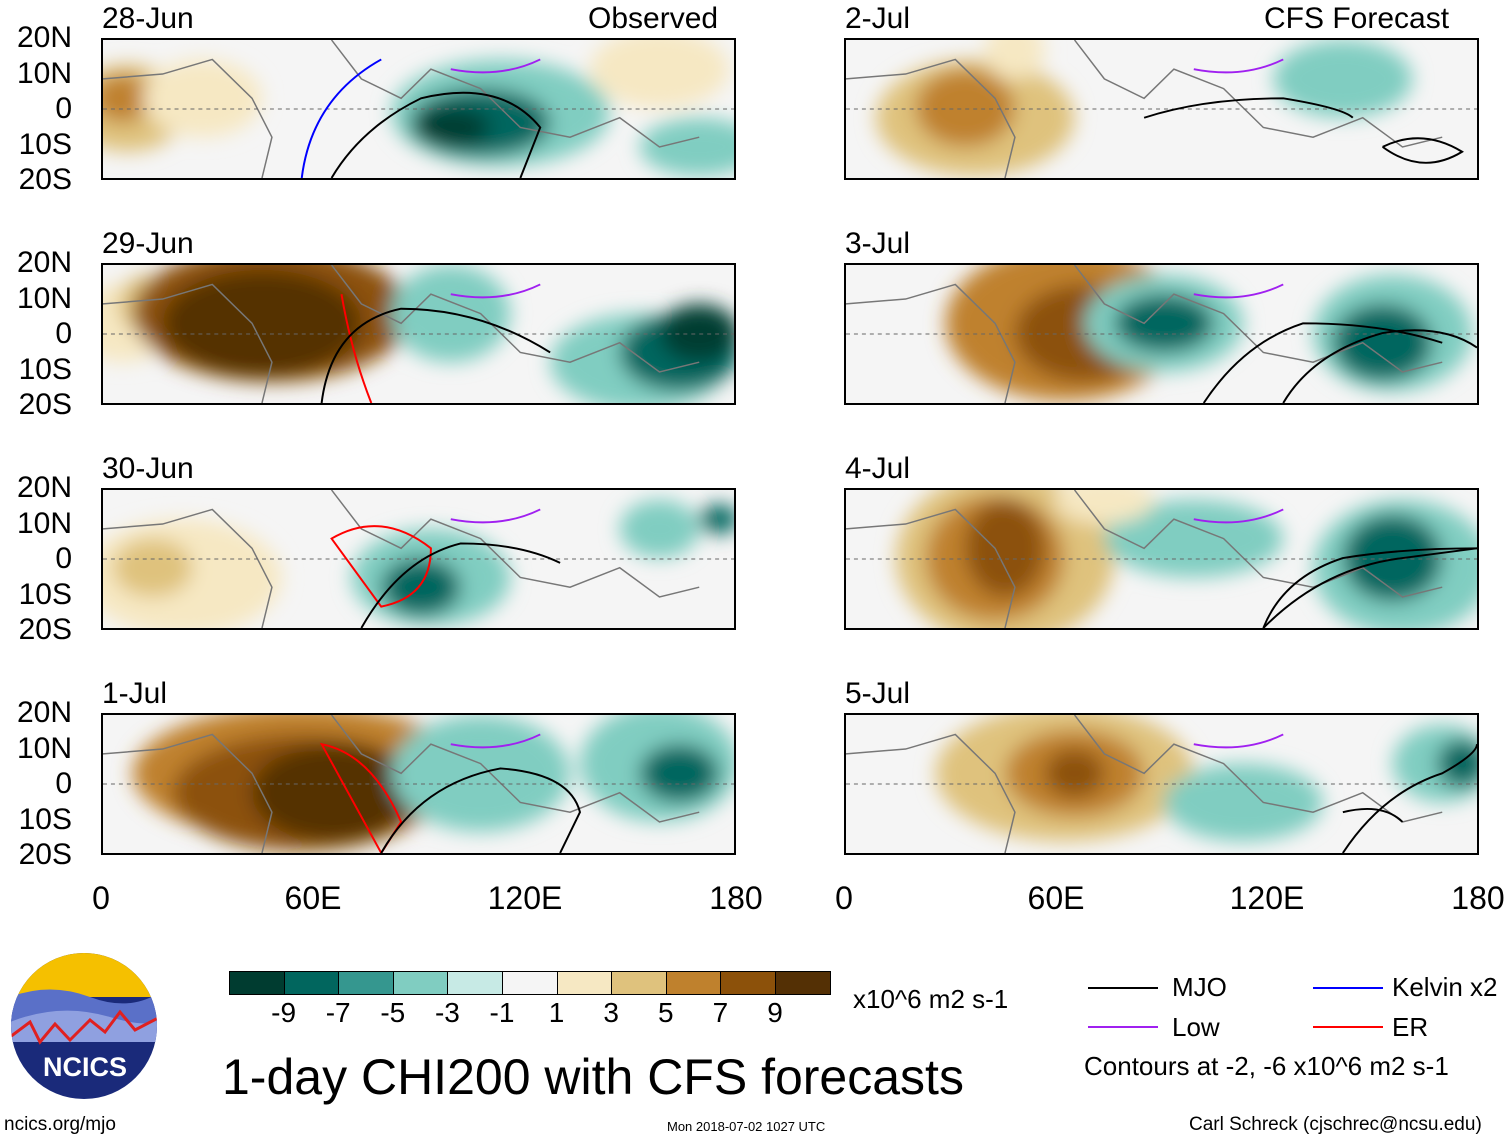  I want to click on lon-label: 120E, so click(1267, 898).